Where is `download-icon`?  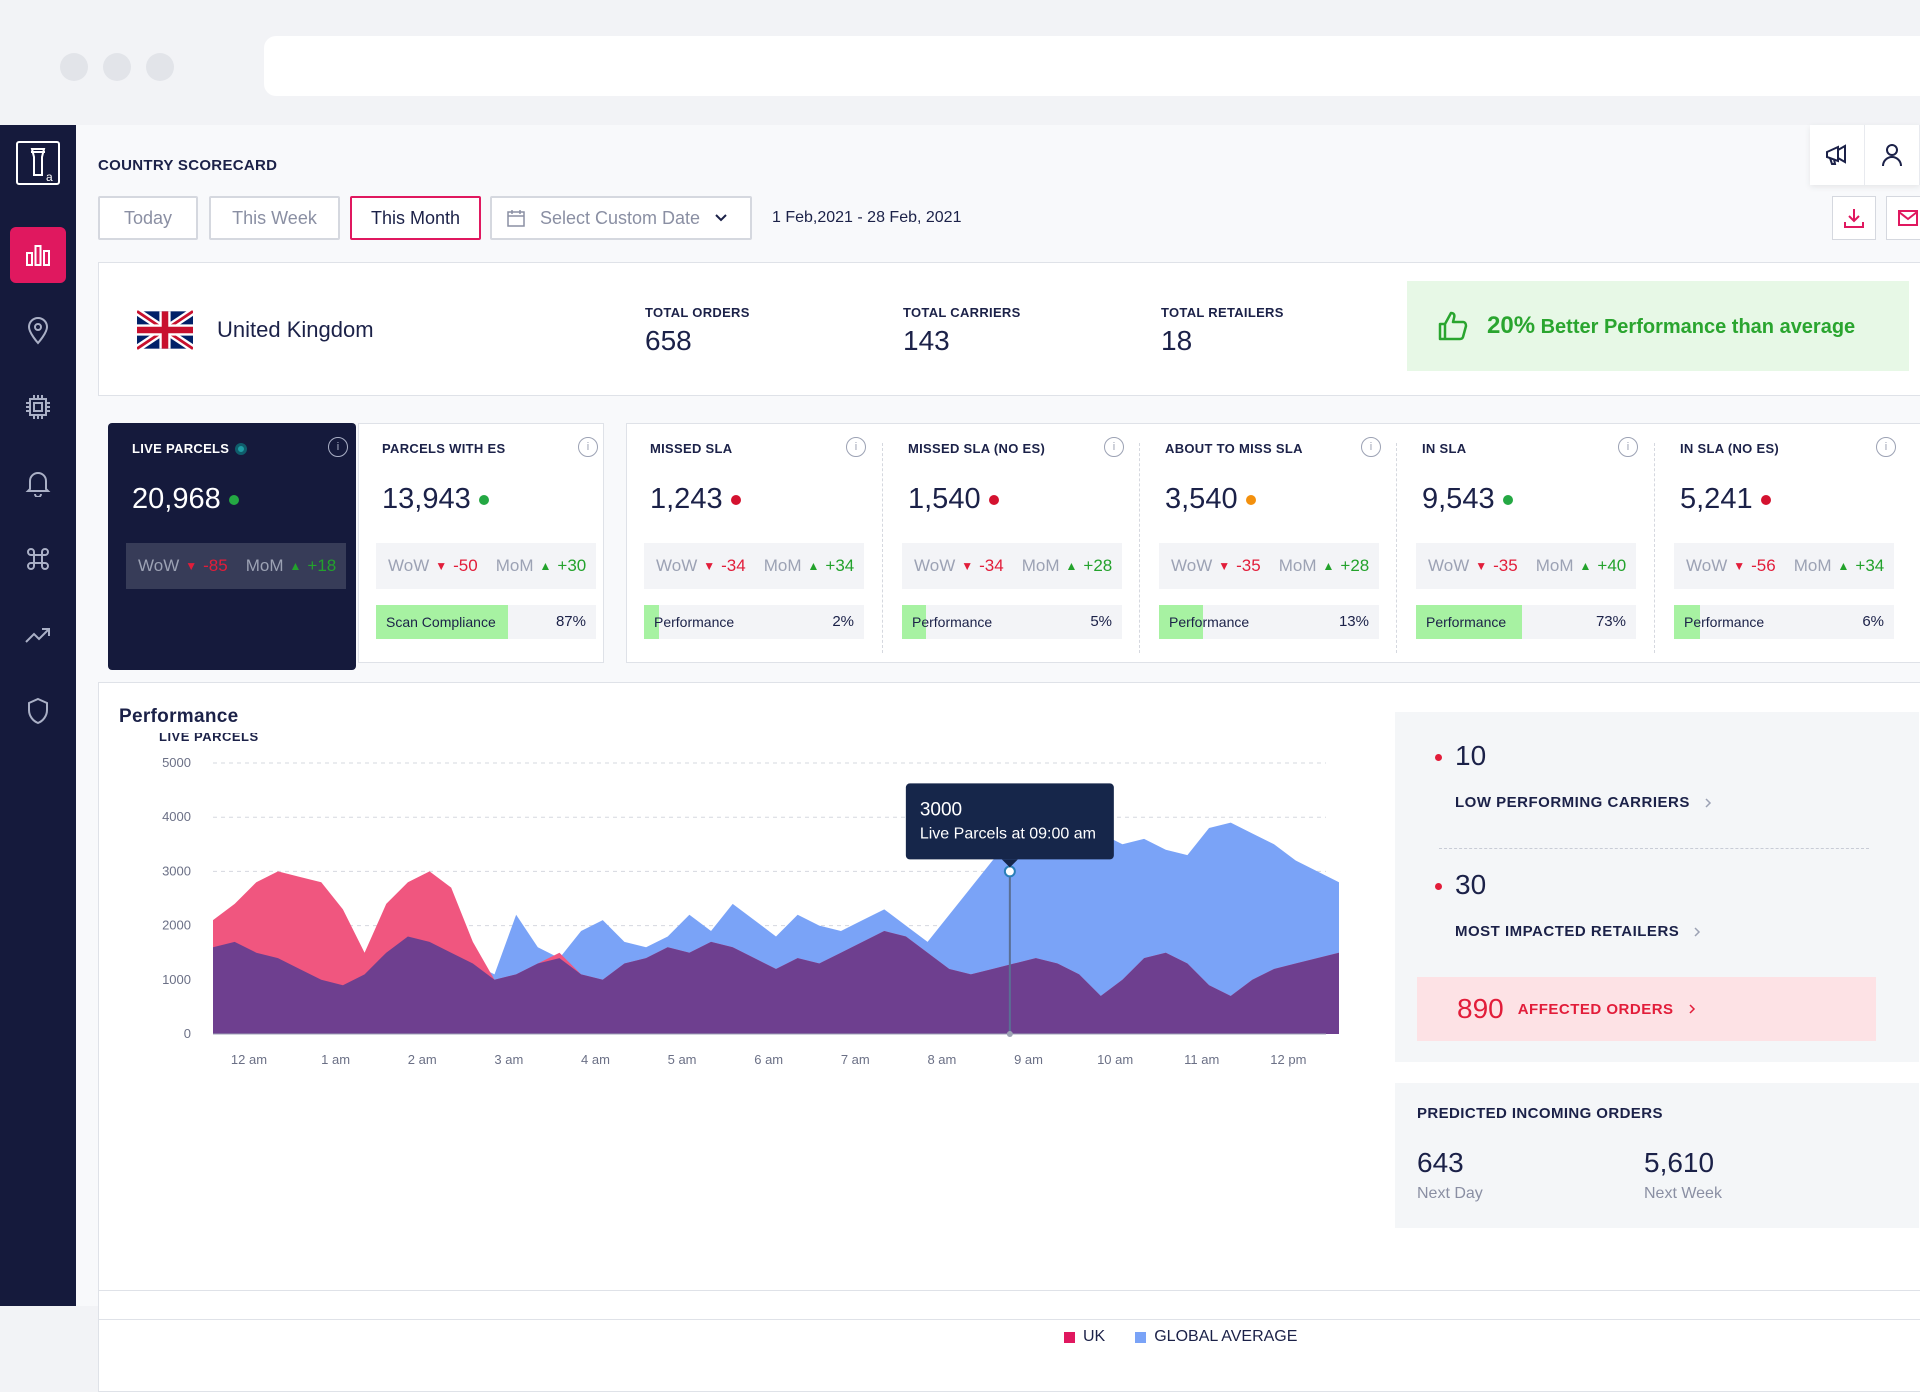
download-icon is located at coordinates (1854, 218).